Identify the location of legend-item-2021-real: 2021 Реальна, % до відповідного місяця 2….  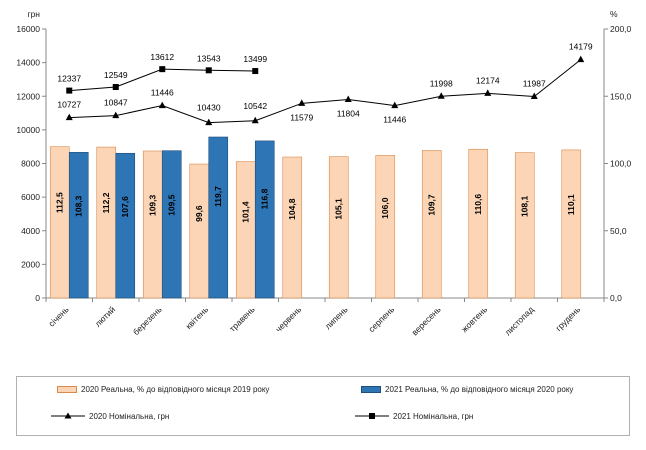
(467, 389).